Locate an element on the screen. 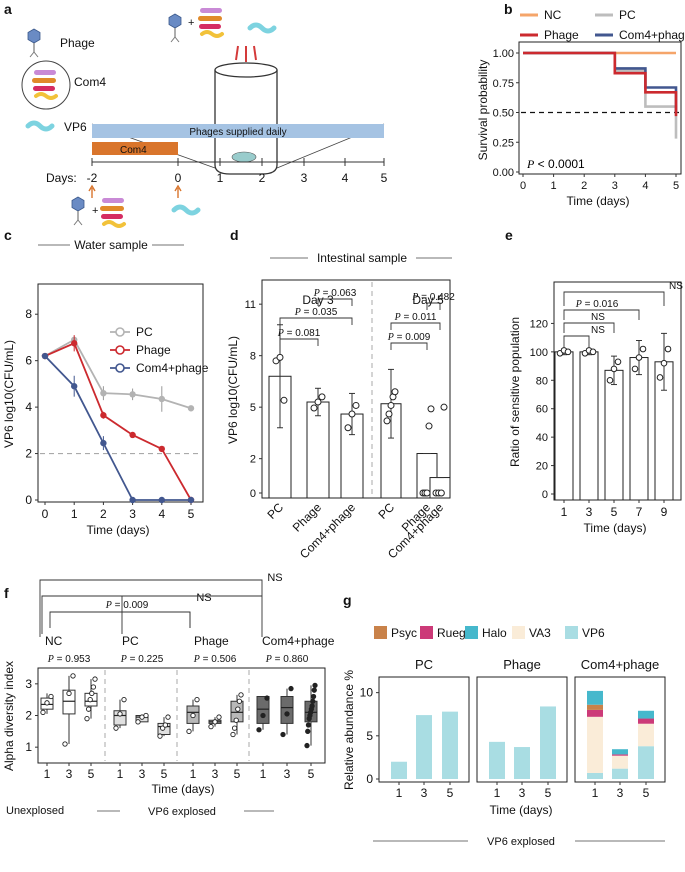  group-label: Day 5 is located at coordinates (428, 300).